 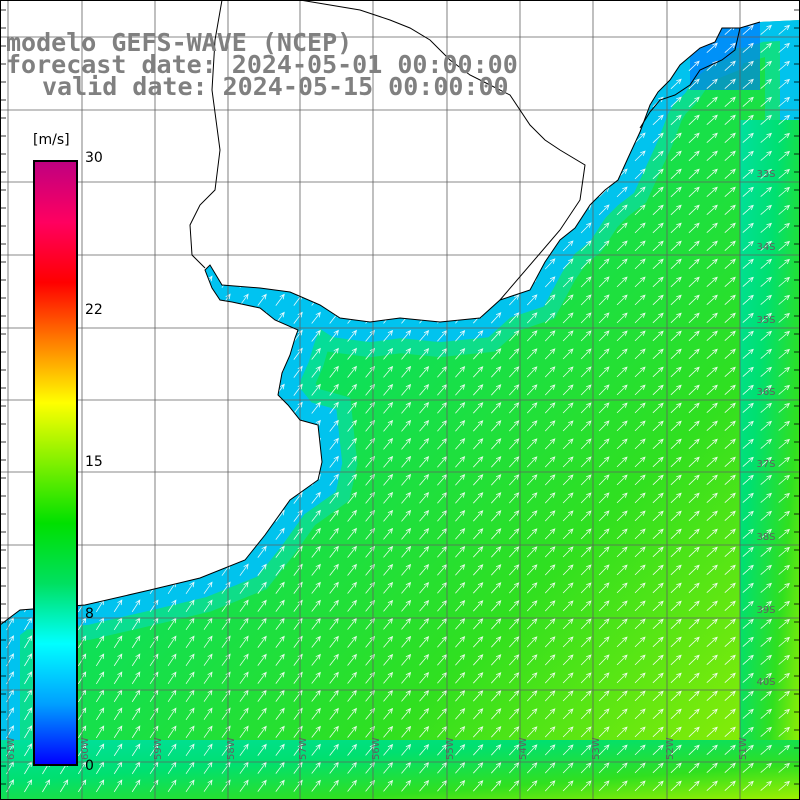 What do you see at coordinates (765, 320) in the screenshot?
I see `lat-label: 35S` at bounding box center [765, 320].